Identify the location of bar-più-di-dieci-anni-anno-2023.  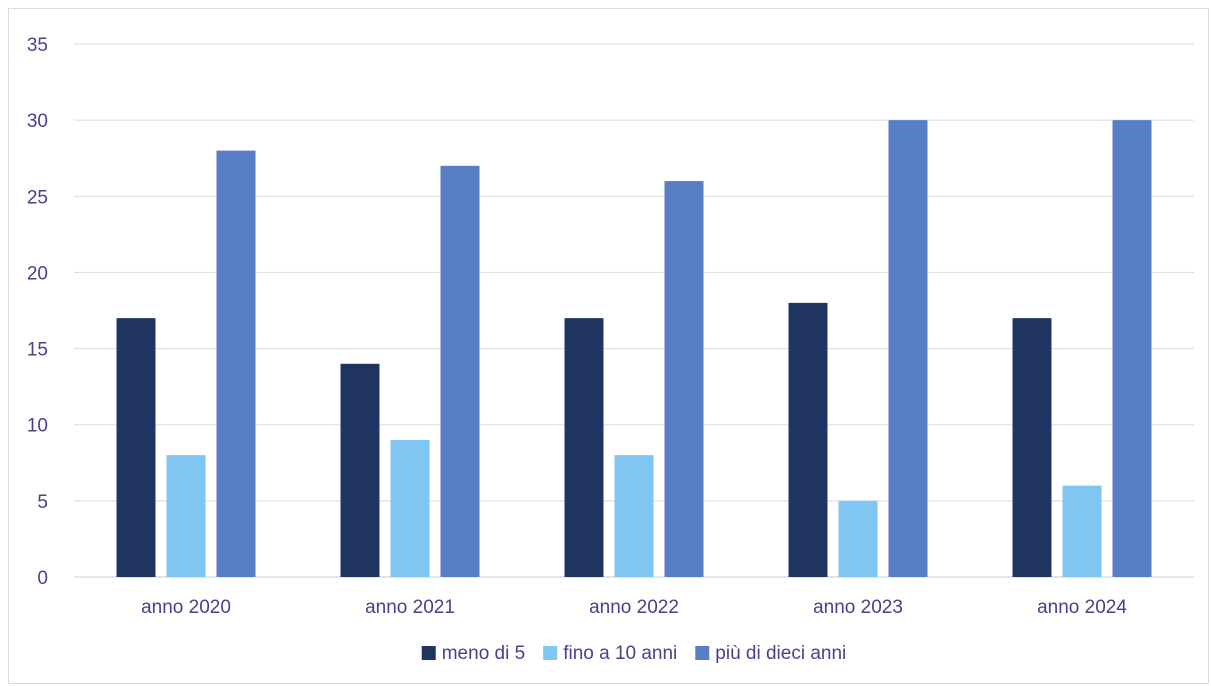
(908, 349).